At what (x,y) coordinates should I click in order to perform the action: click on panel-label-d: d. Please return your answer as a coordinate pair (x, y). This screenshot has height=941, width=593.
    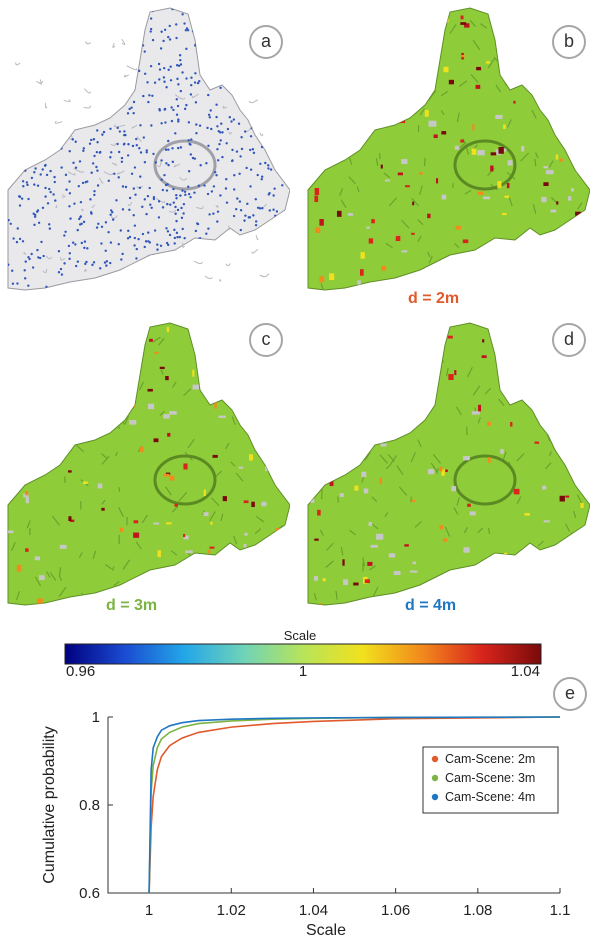
    Looking at the image, I should click on (569, 340).